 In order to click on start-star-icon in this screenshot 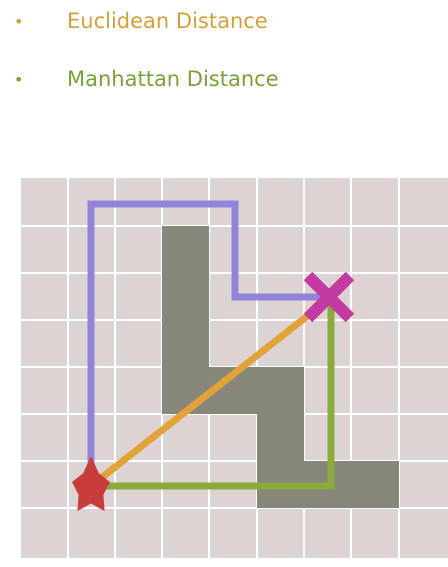, I will do `click(91, 484)`.